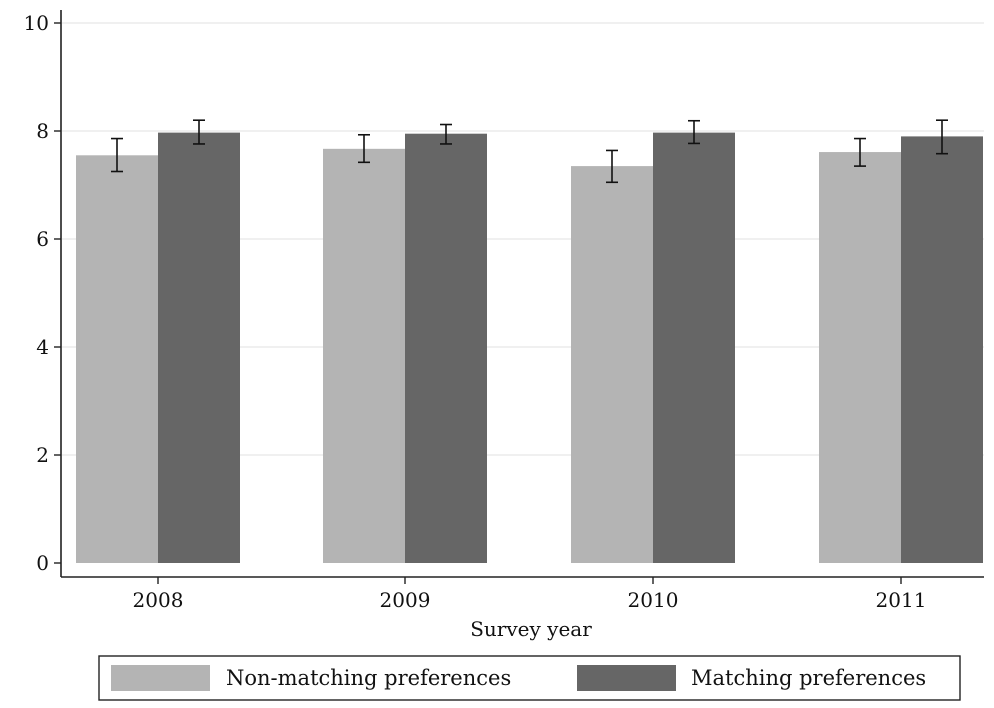 Image resolution: width=994 pixels, height=708 pixels. I want to click on x-tick-label: 2010, so click(653, 600).